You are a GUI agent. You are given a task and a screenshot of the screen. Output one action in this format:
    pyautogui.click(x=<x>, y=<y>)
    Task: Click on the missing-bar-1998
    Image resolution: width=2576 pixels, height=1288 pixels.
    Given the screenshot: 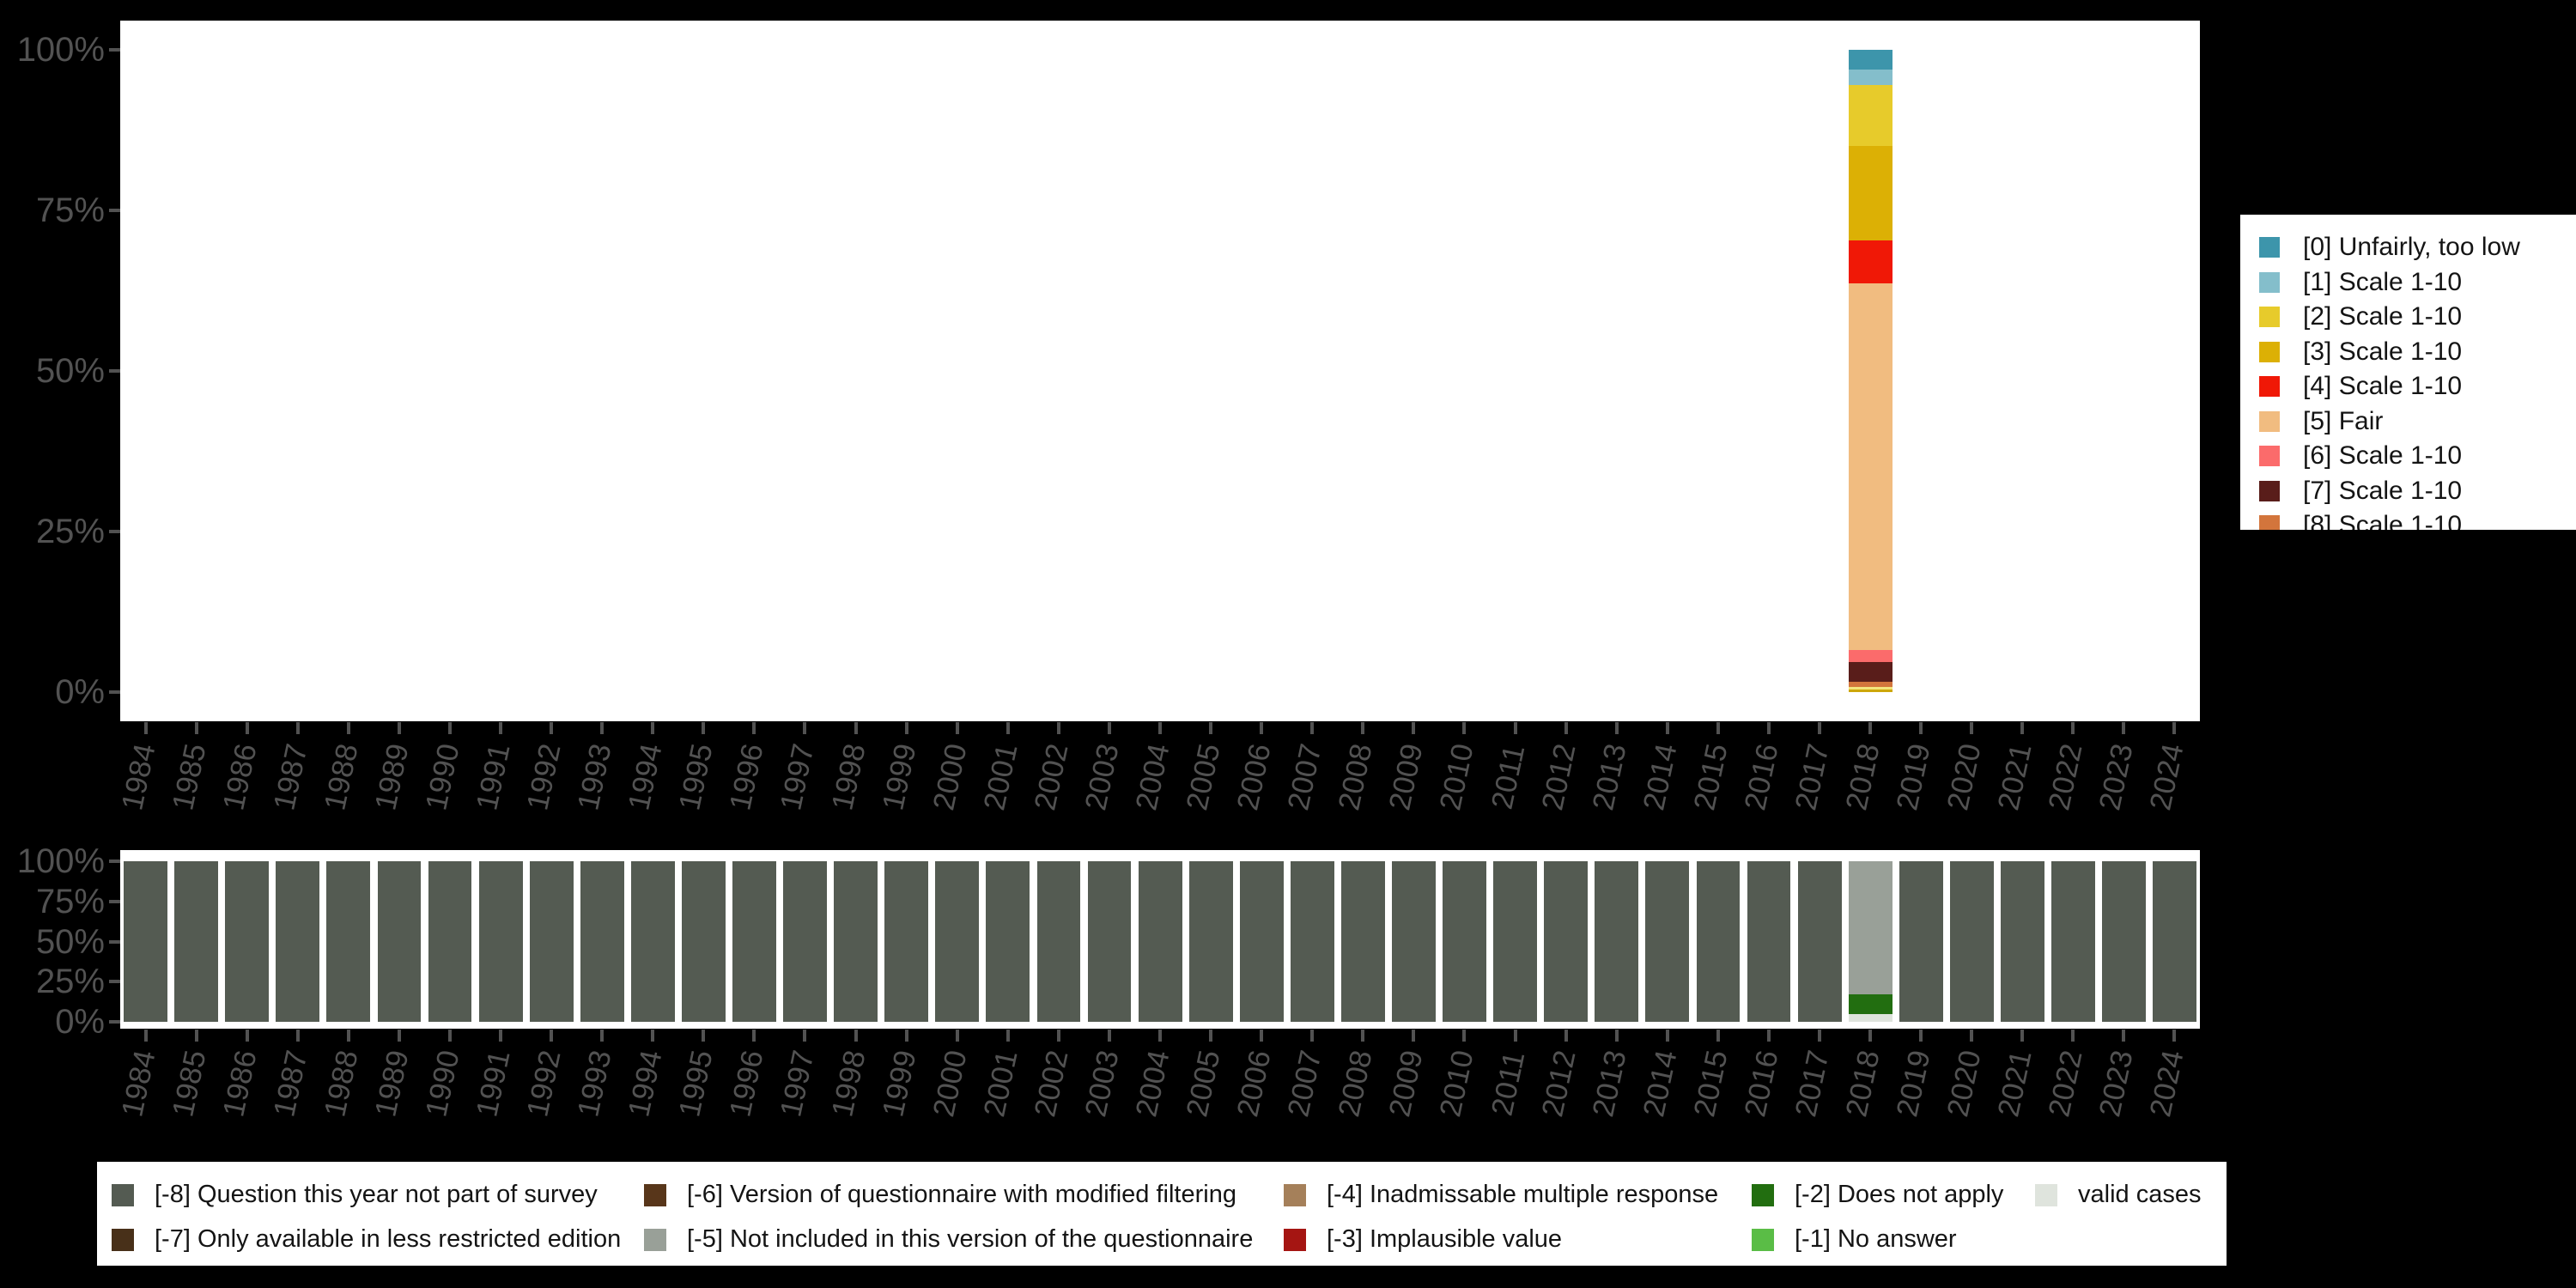 What is the action you would take?
    pyautogui.click(x=856, y=941)
    